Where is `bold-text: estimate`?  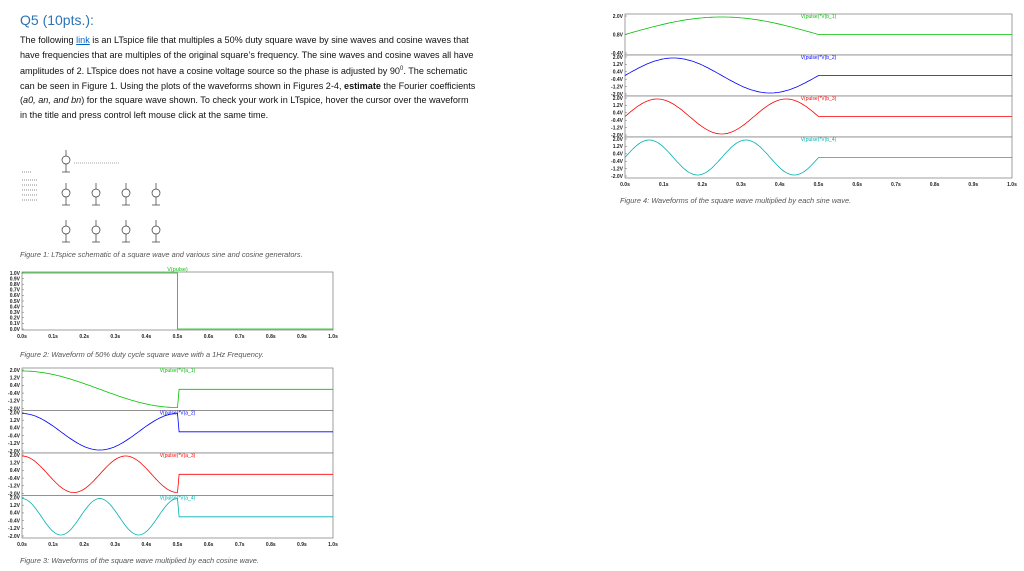
bold-text: estimate is located at coordinates (362, 85).